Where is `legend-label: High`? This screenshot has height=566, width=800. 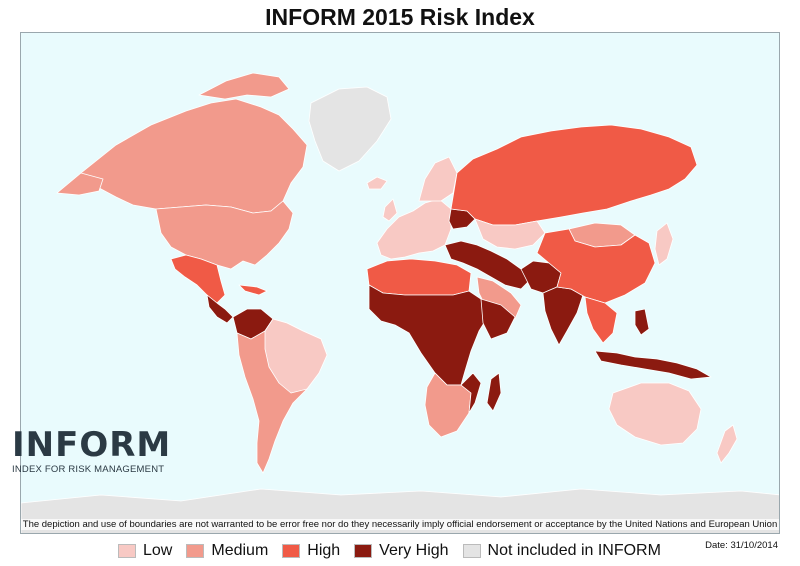
legend-label: High is located at coordinates (324, 550).